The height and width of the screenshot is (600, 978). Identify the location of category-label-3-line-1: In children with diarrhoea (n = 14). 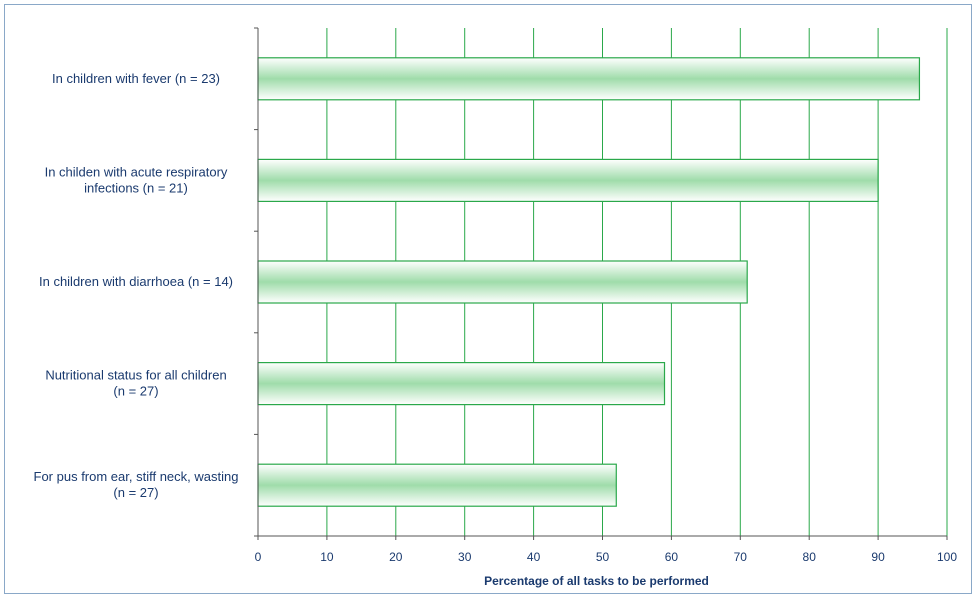
(136, 281).